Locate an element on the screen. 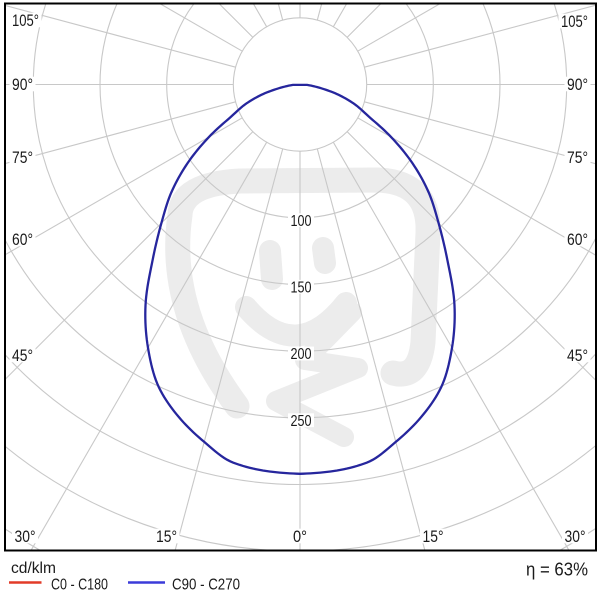  svg-text: C90 - C270 is located at coordinates (206, 585).